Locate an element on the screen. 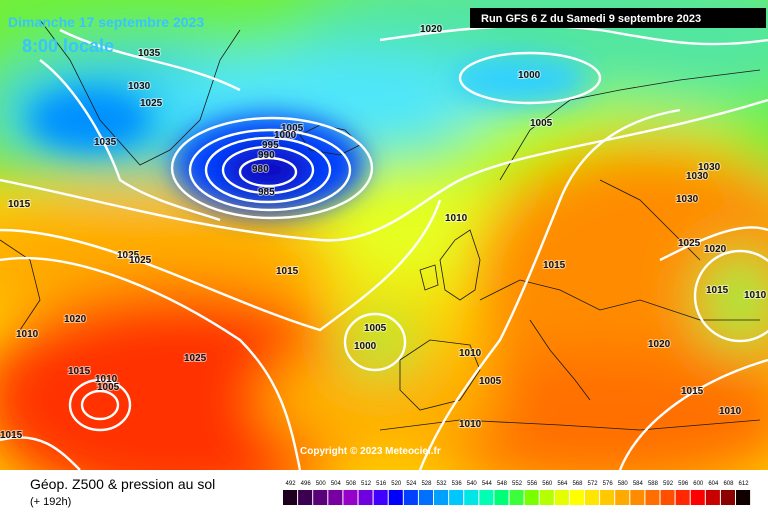 The width and height of the screenshot is (768, 517). scale-label: 572 is located at coordinates (593, 484).